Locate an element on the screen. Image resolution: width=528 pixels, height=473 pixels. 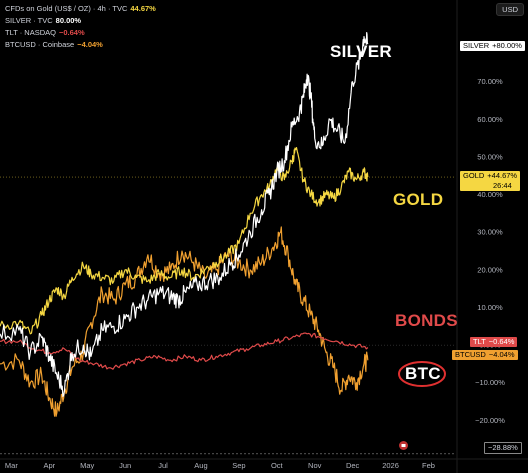
y-tick-label: 20.00% is located at coordinates (490, 269).